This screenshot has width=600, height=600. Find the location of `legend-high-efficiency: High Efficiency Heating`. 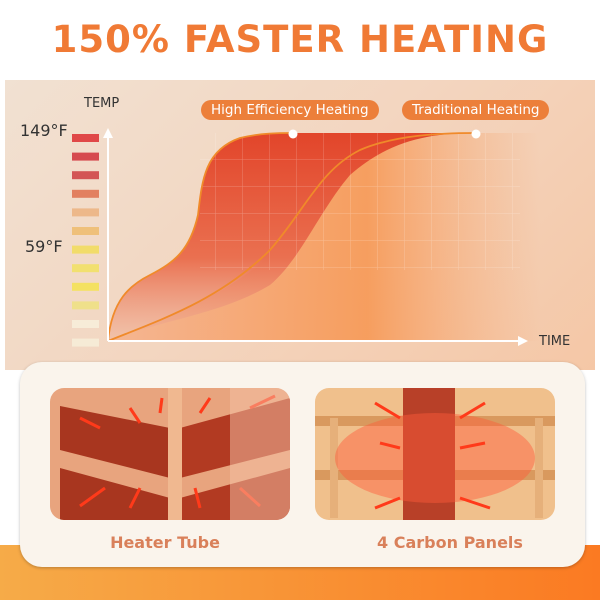

legend-high-efficiency: High Efficiency Heating is located at coordinates (290, 110).